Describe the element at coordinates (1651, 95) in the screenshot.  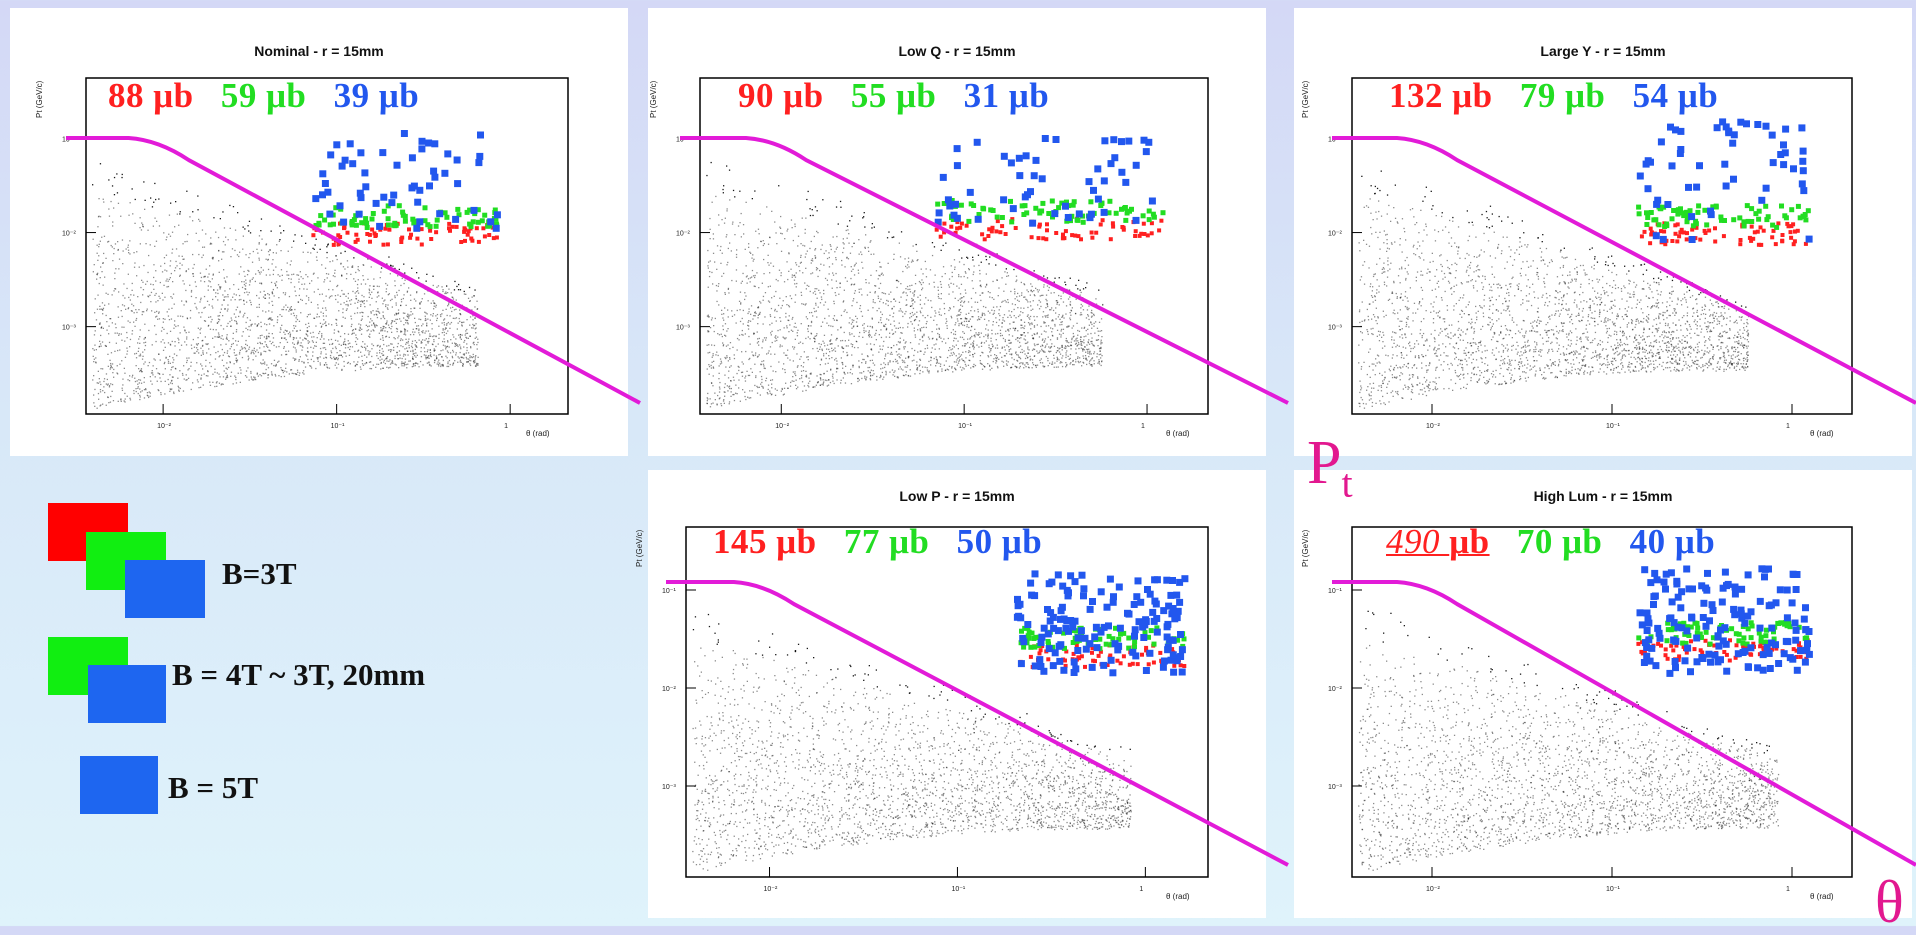
I see `cross-section-blue: 54` at that location.